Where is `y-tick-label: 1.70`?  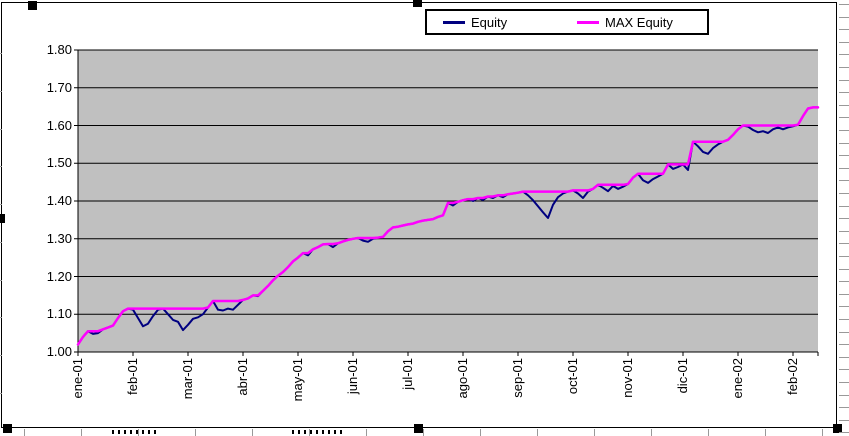
y-tick-label: 1.70 is located at coordinates (59, 87).